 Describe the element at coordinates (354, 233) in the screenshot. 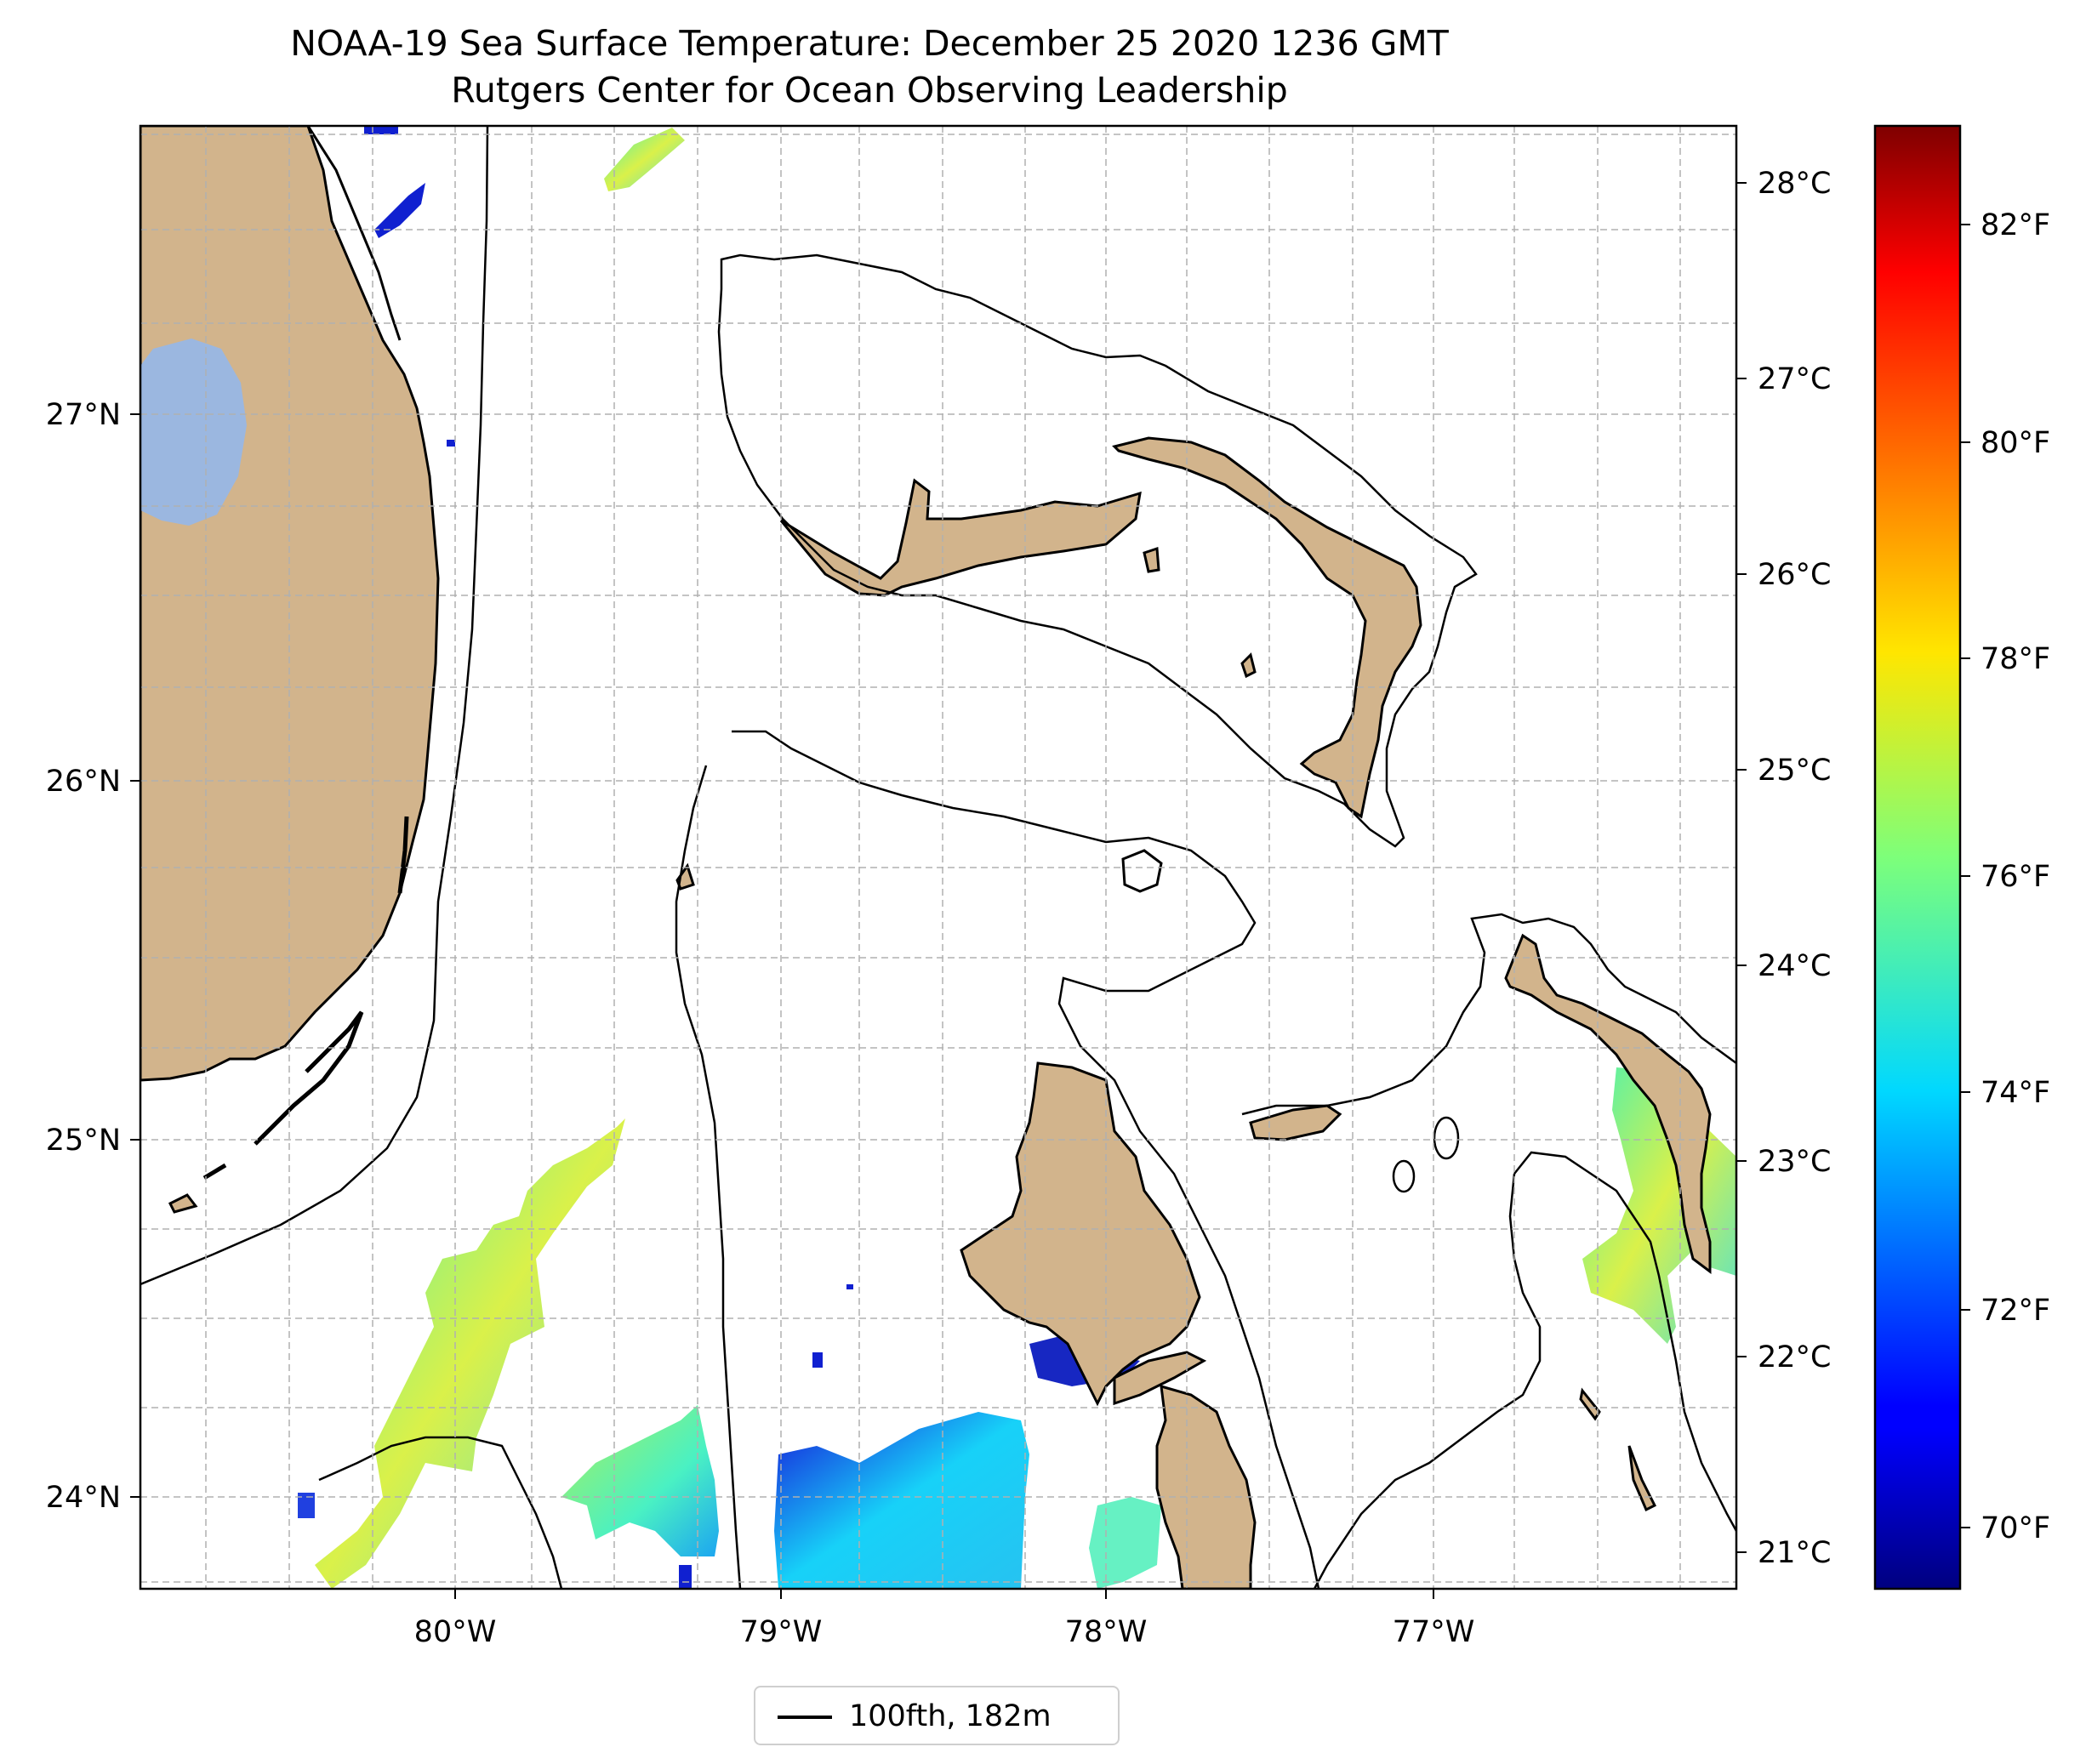

I see `cape-canaveral-barrier` at that location.